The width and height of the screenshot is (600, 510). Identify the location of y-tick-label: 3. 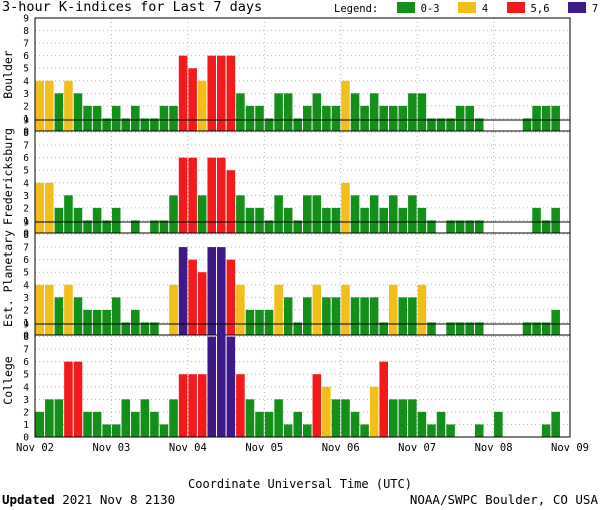
(26, 400).